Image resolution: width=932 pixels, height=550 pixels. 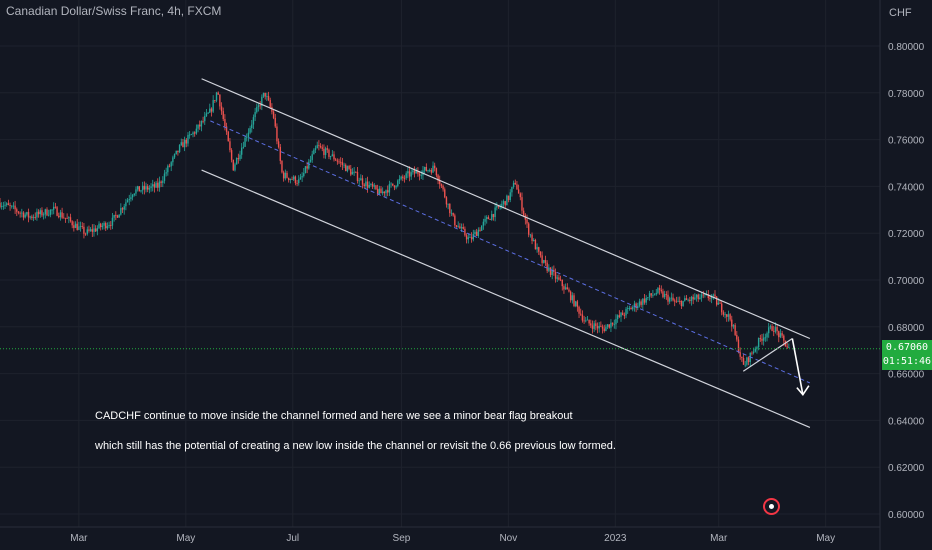 I want to click on time-tick-label: 2023, so click(x=615, y=538).